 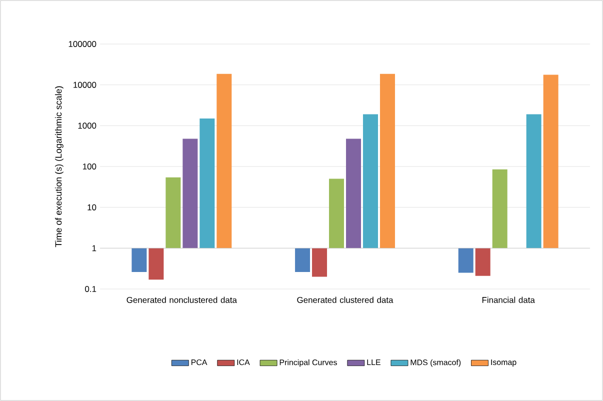 What do you see at coordinates (89, 167) in the screenshot?
I see `y-tick-label: 100` at bounding box center [89, 167].